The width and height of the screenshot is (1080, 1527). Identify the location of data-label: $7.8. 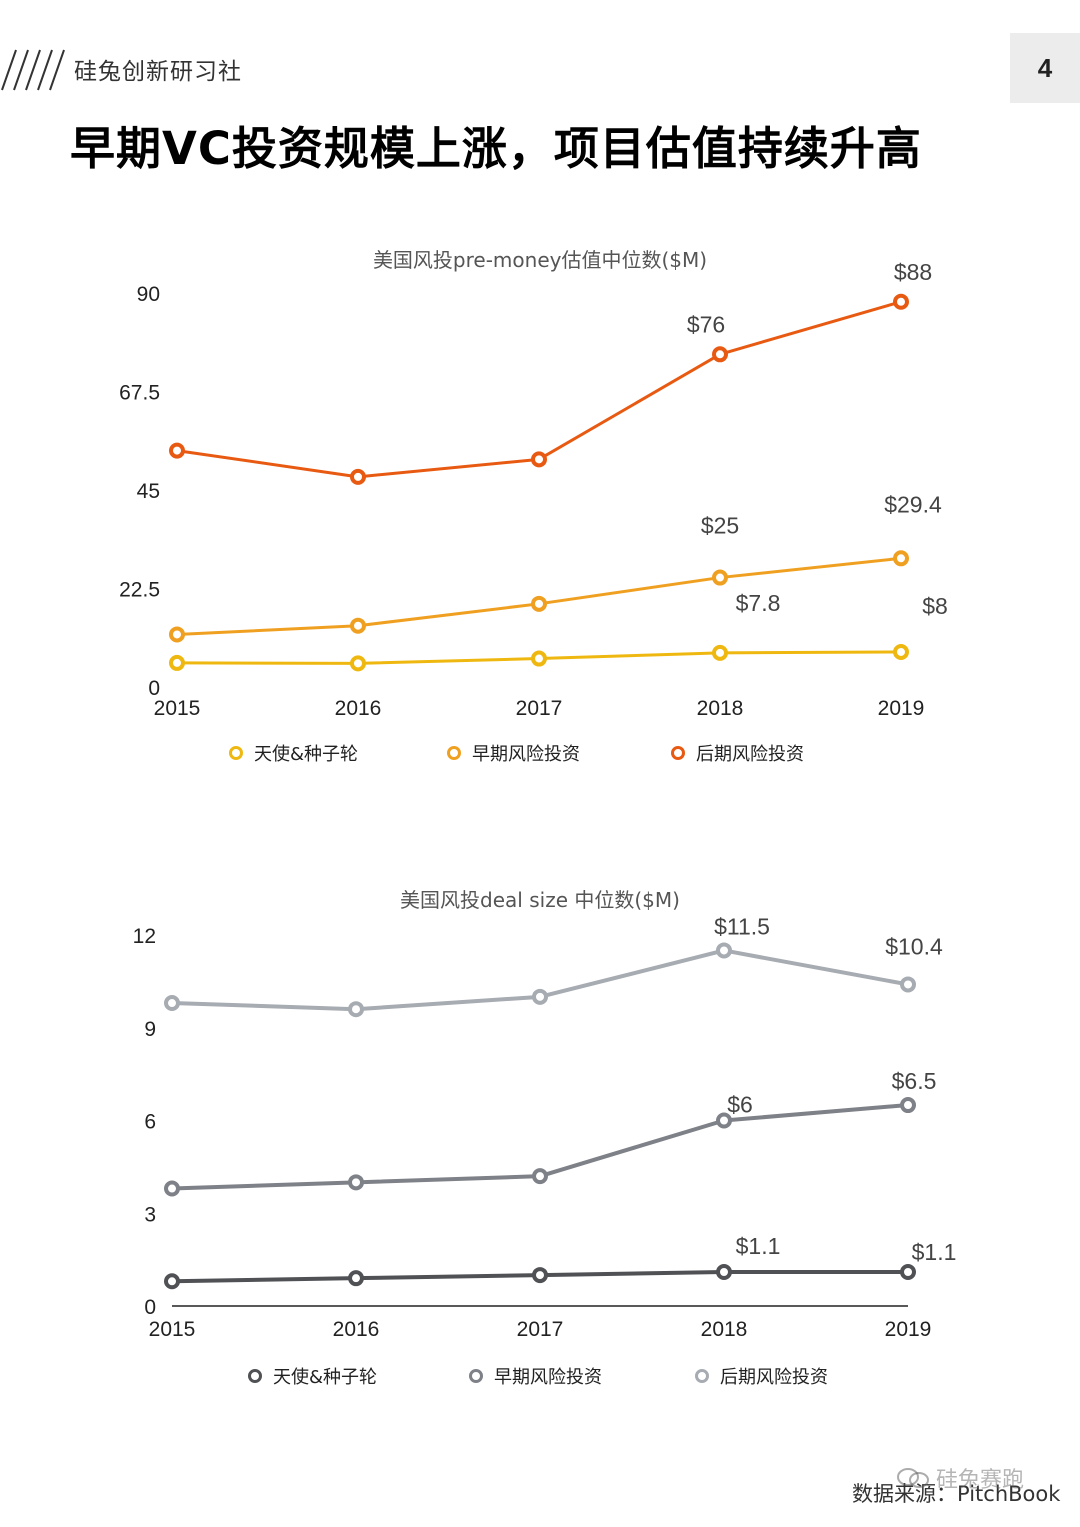
(758, 603).